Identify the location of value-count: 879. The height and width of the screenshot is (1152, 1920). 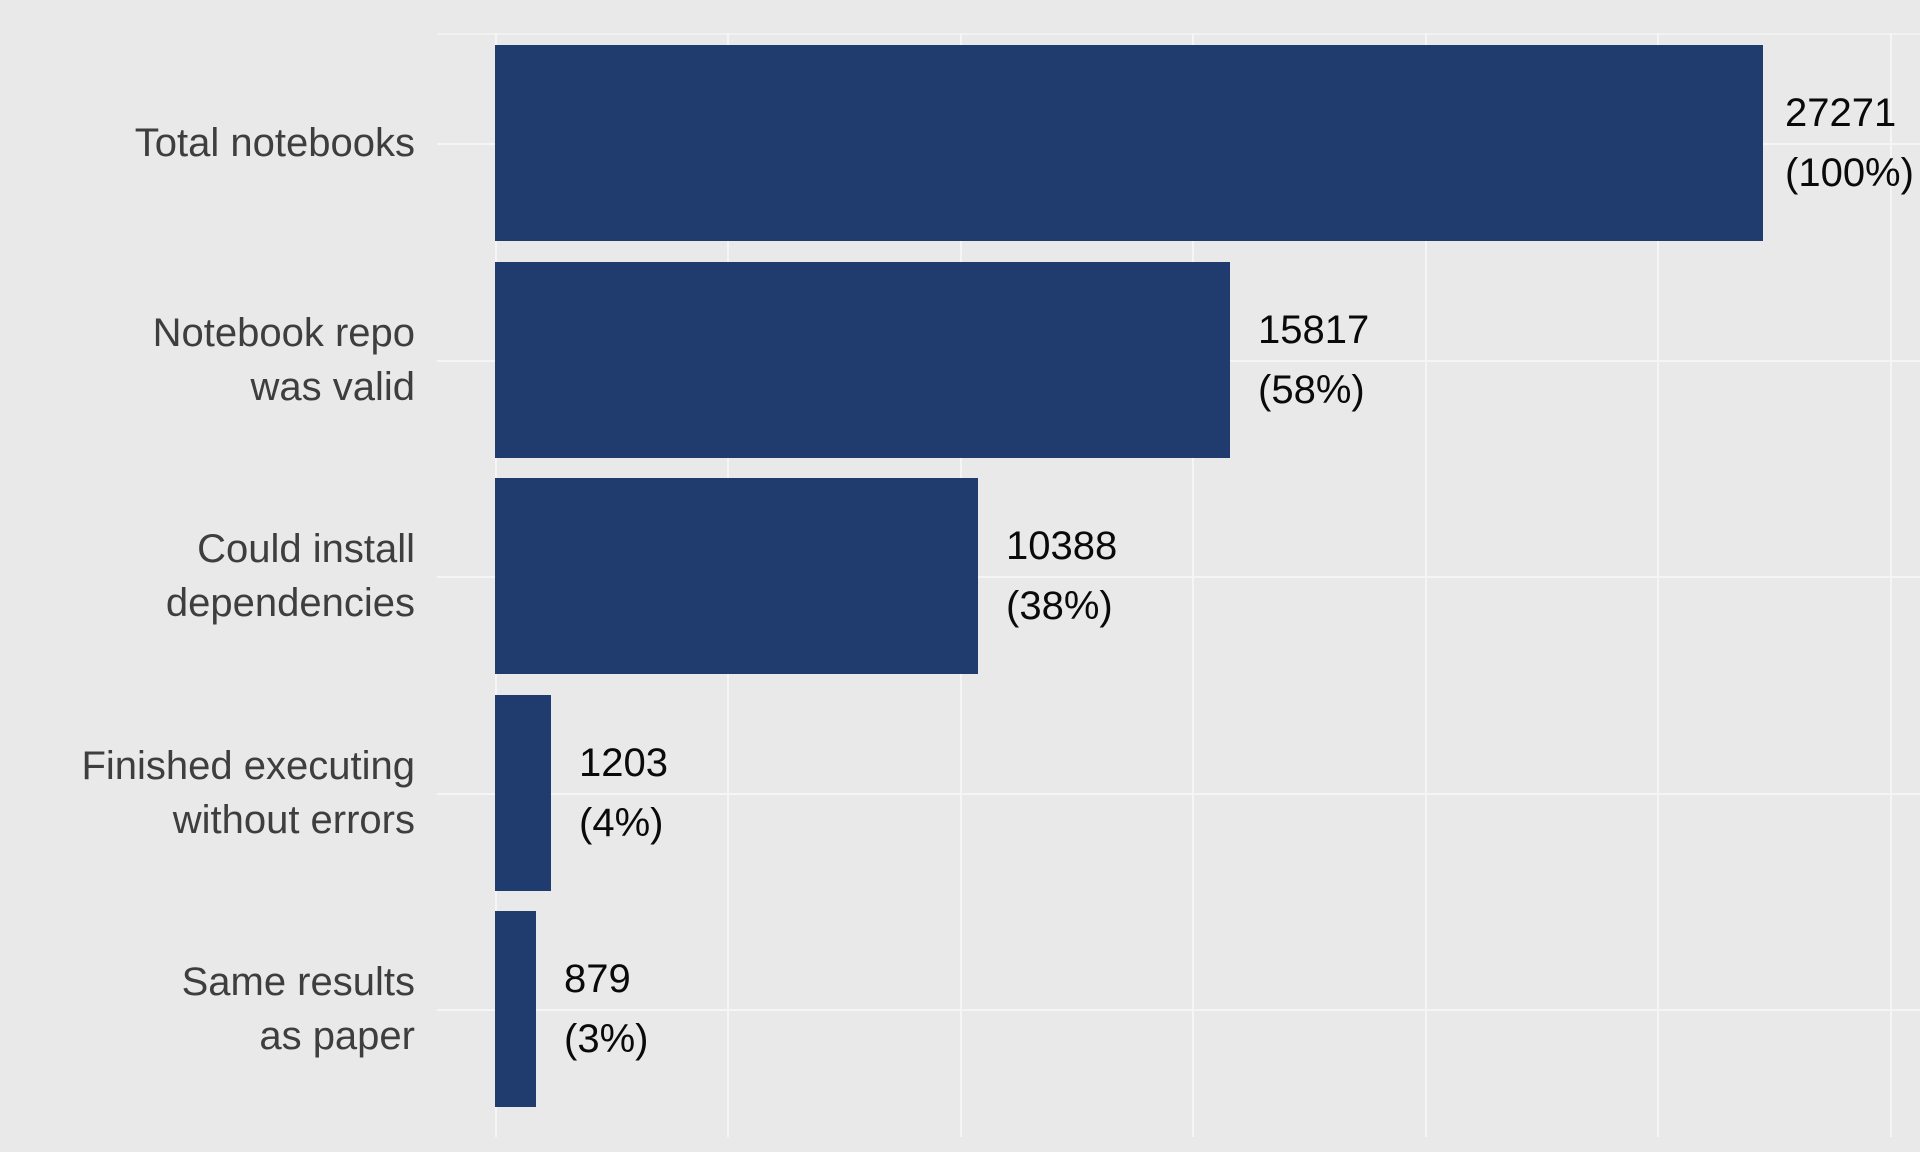
(597, 979).